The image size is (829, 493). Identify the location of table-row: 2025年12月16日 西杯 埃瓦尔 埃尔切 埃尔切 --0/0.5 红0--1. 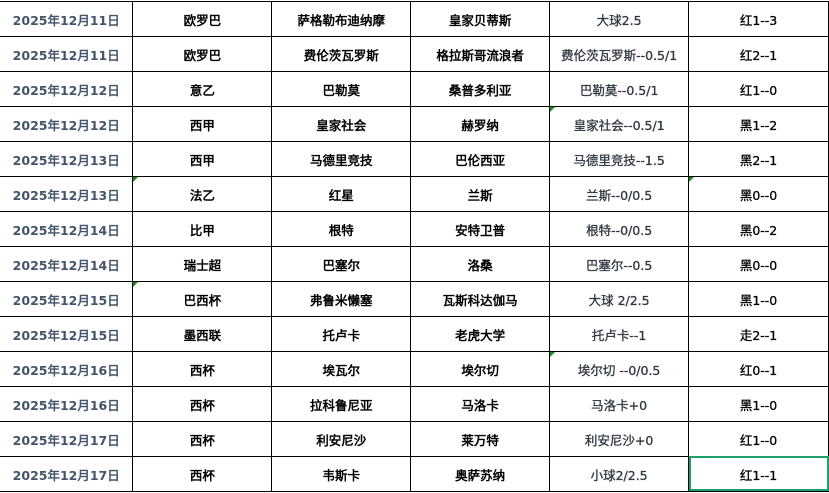
(414, 369).